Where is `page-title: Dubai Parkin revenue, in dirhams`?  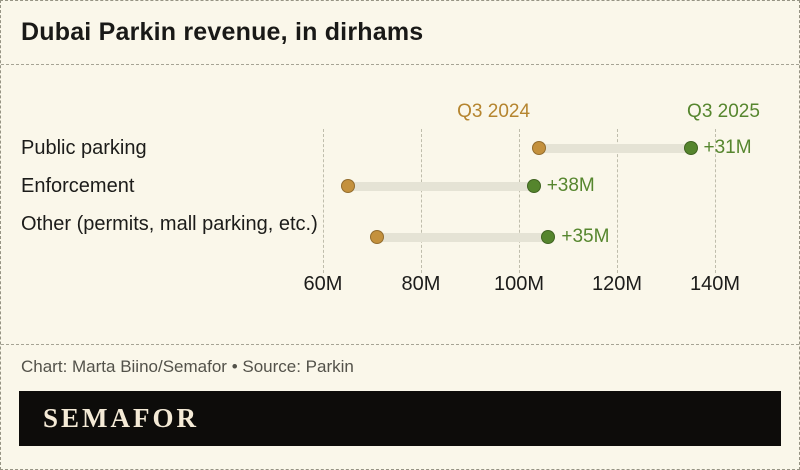 page-title: Dubai Parkin revenue, in dirhams is located at coordinates (222, 32).